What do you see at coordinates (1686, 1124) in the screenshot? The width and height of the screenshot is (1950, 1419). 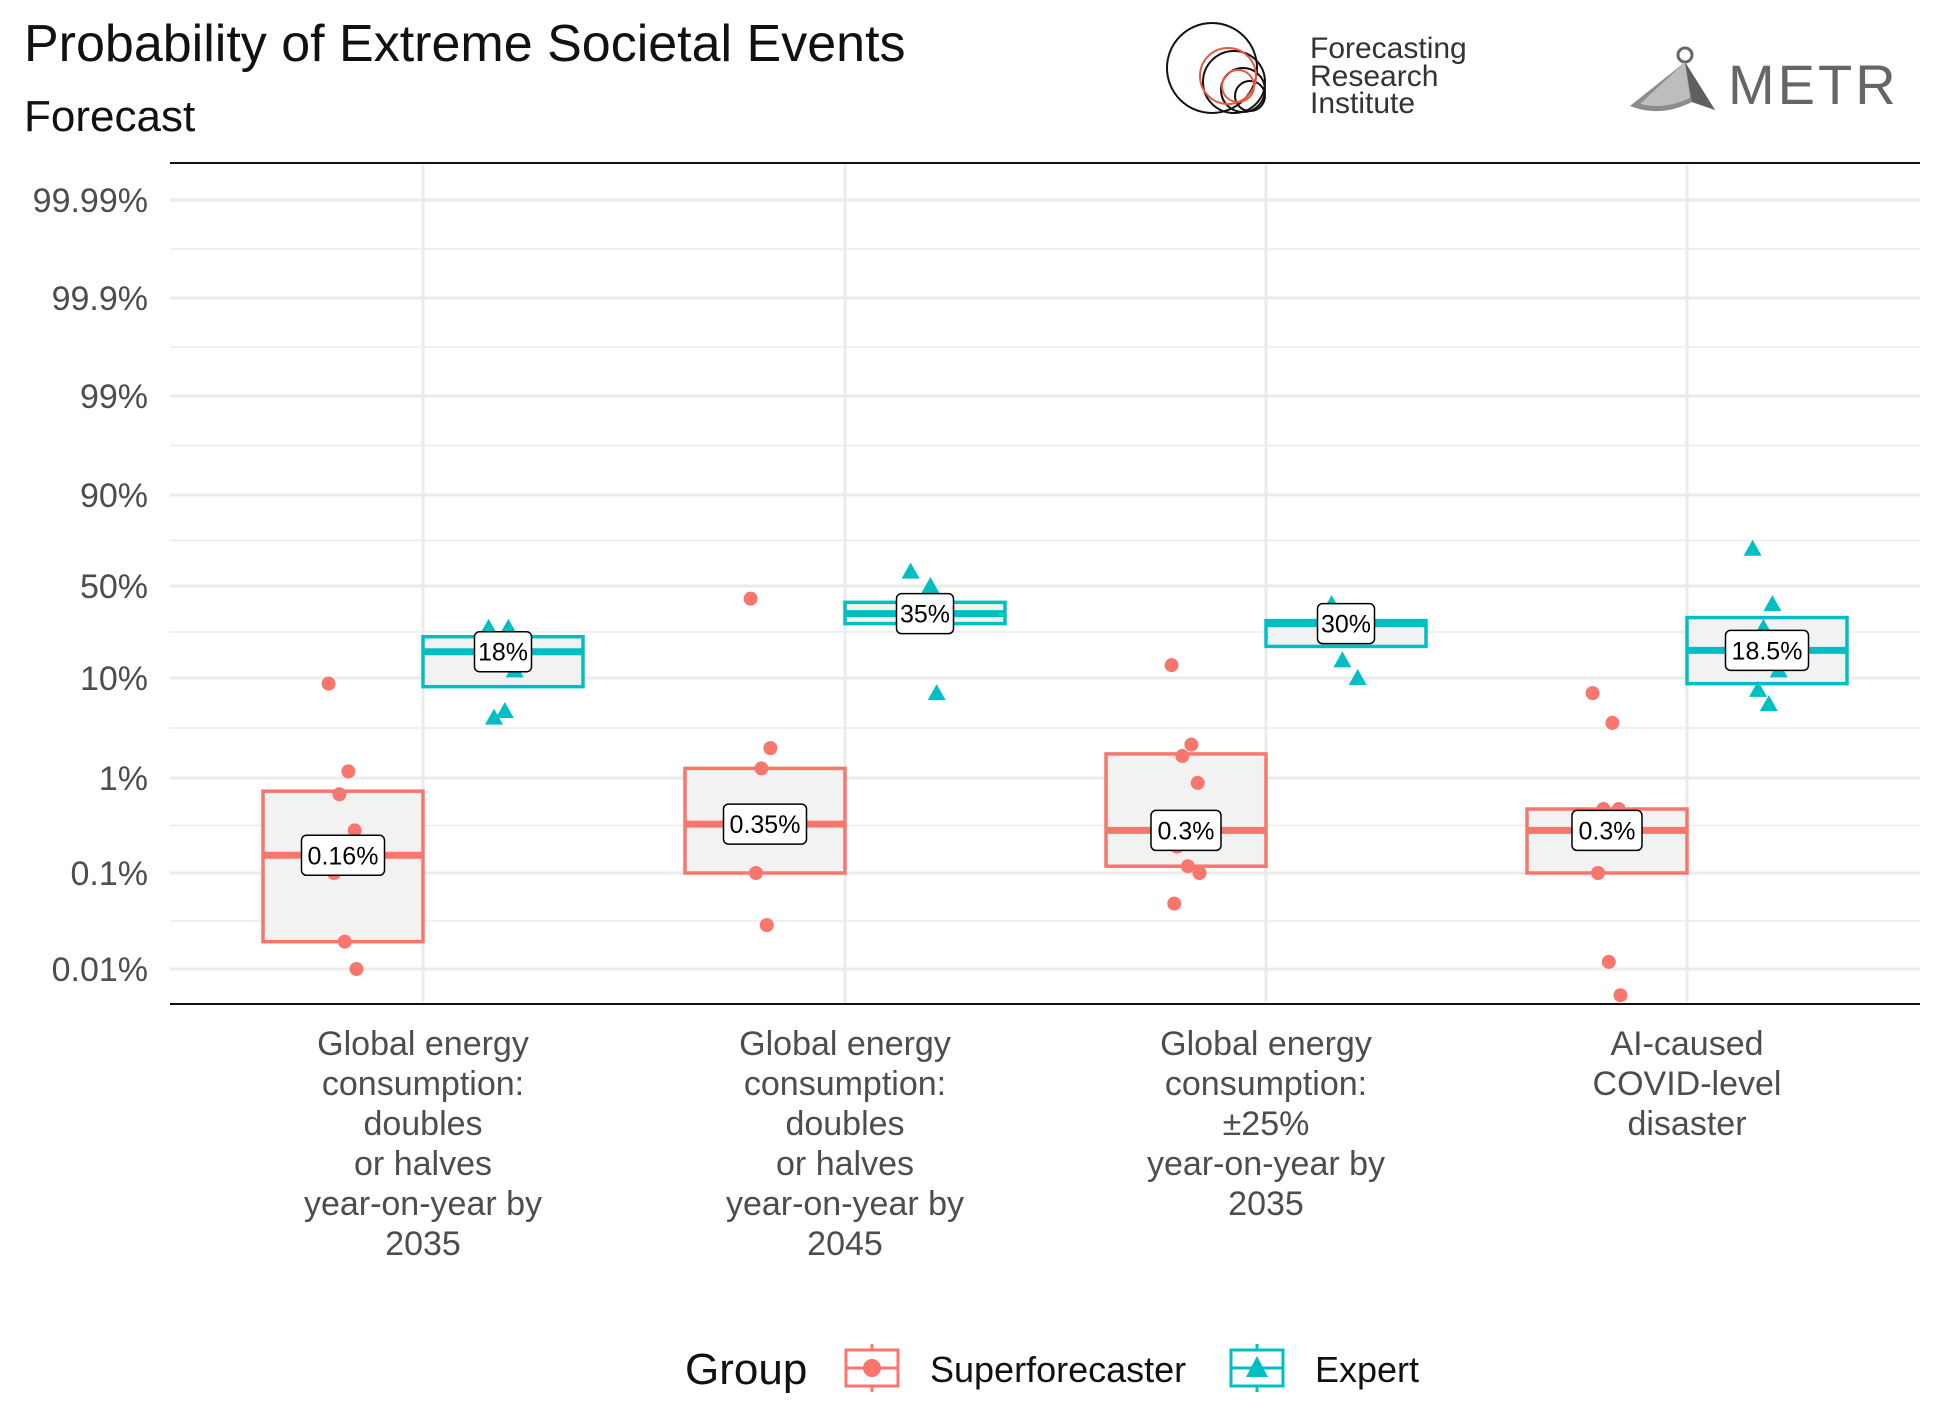 I see `x-tick-label-line: disaster` at bounding box center [1686, 1124].